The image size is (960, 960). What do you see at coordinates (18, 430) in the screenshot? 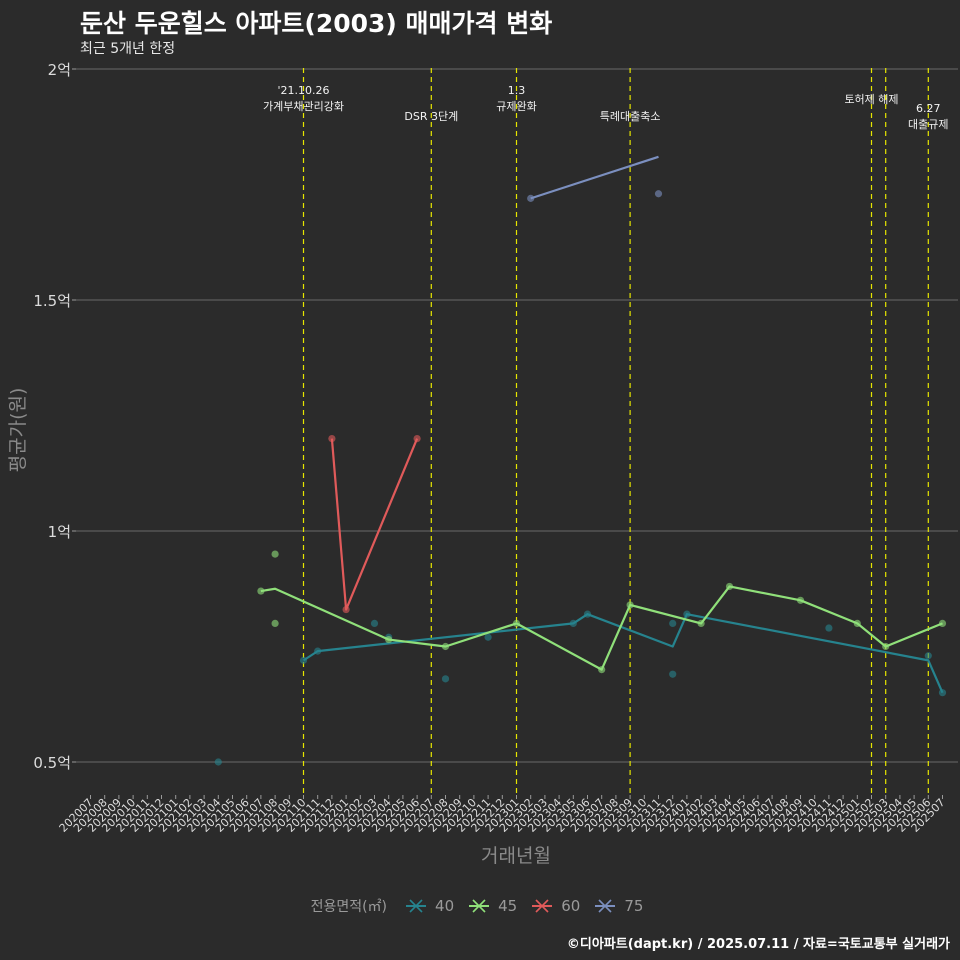
I see `y-axis-label: 평균가(원)` at bounding box center [18, 430].